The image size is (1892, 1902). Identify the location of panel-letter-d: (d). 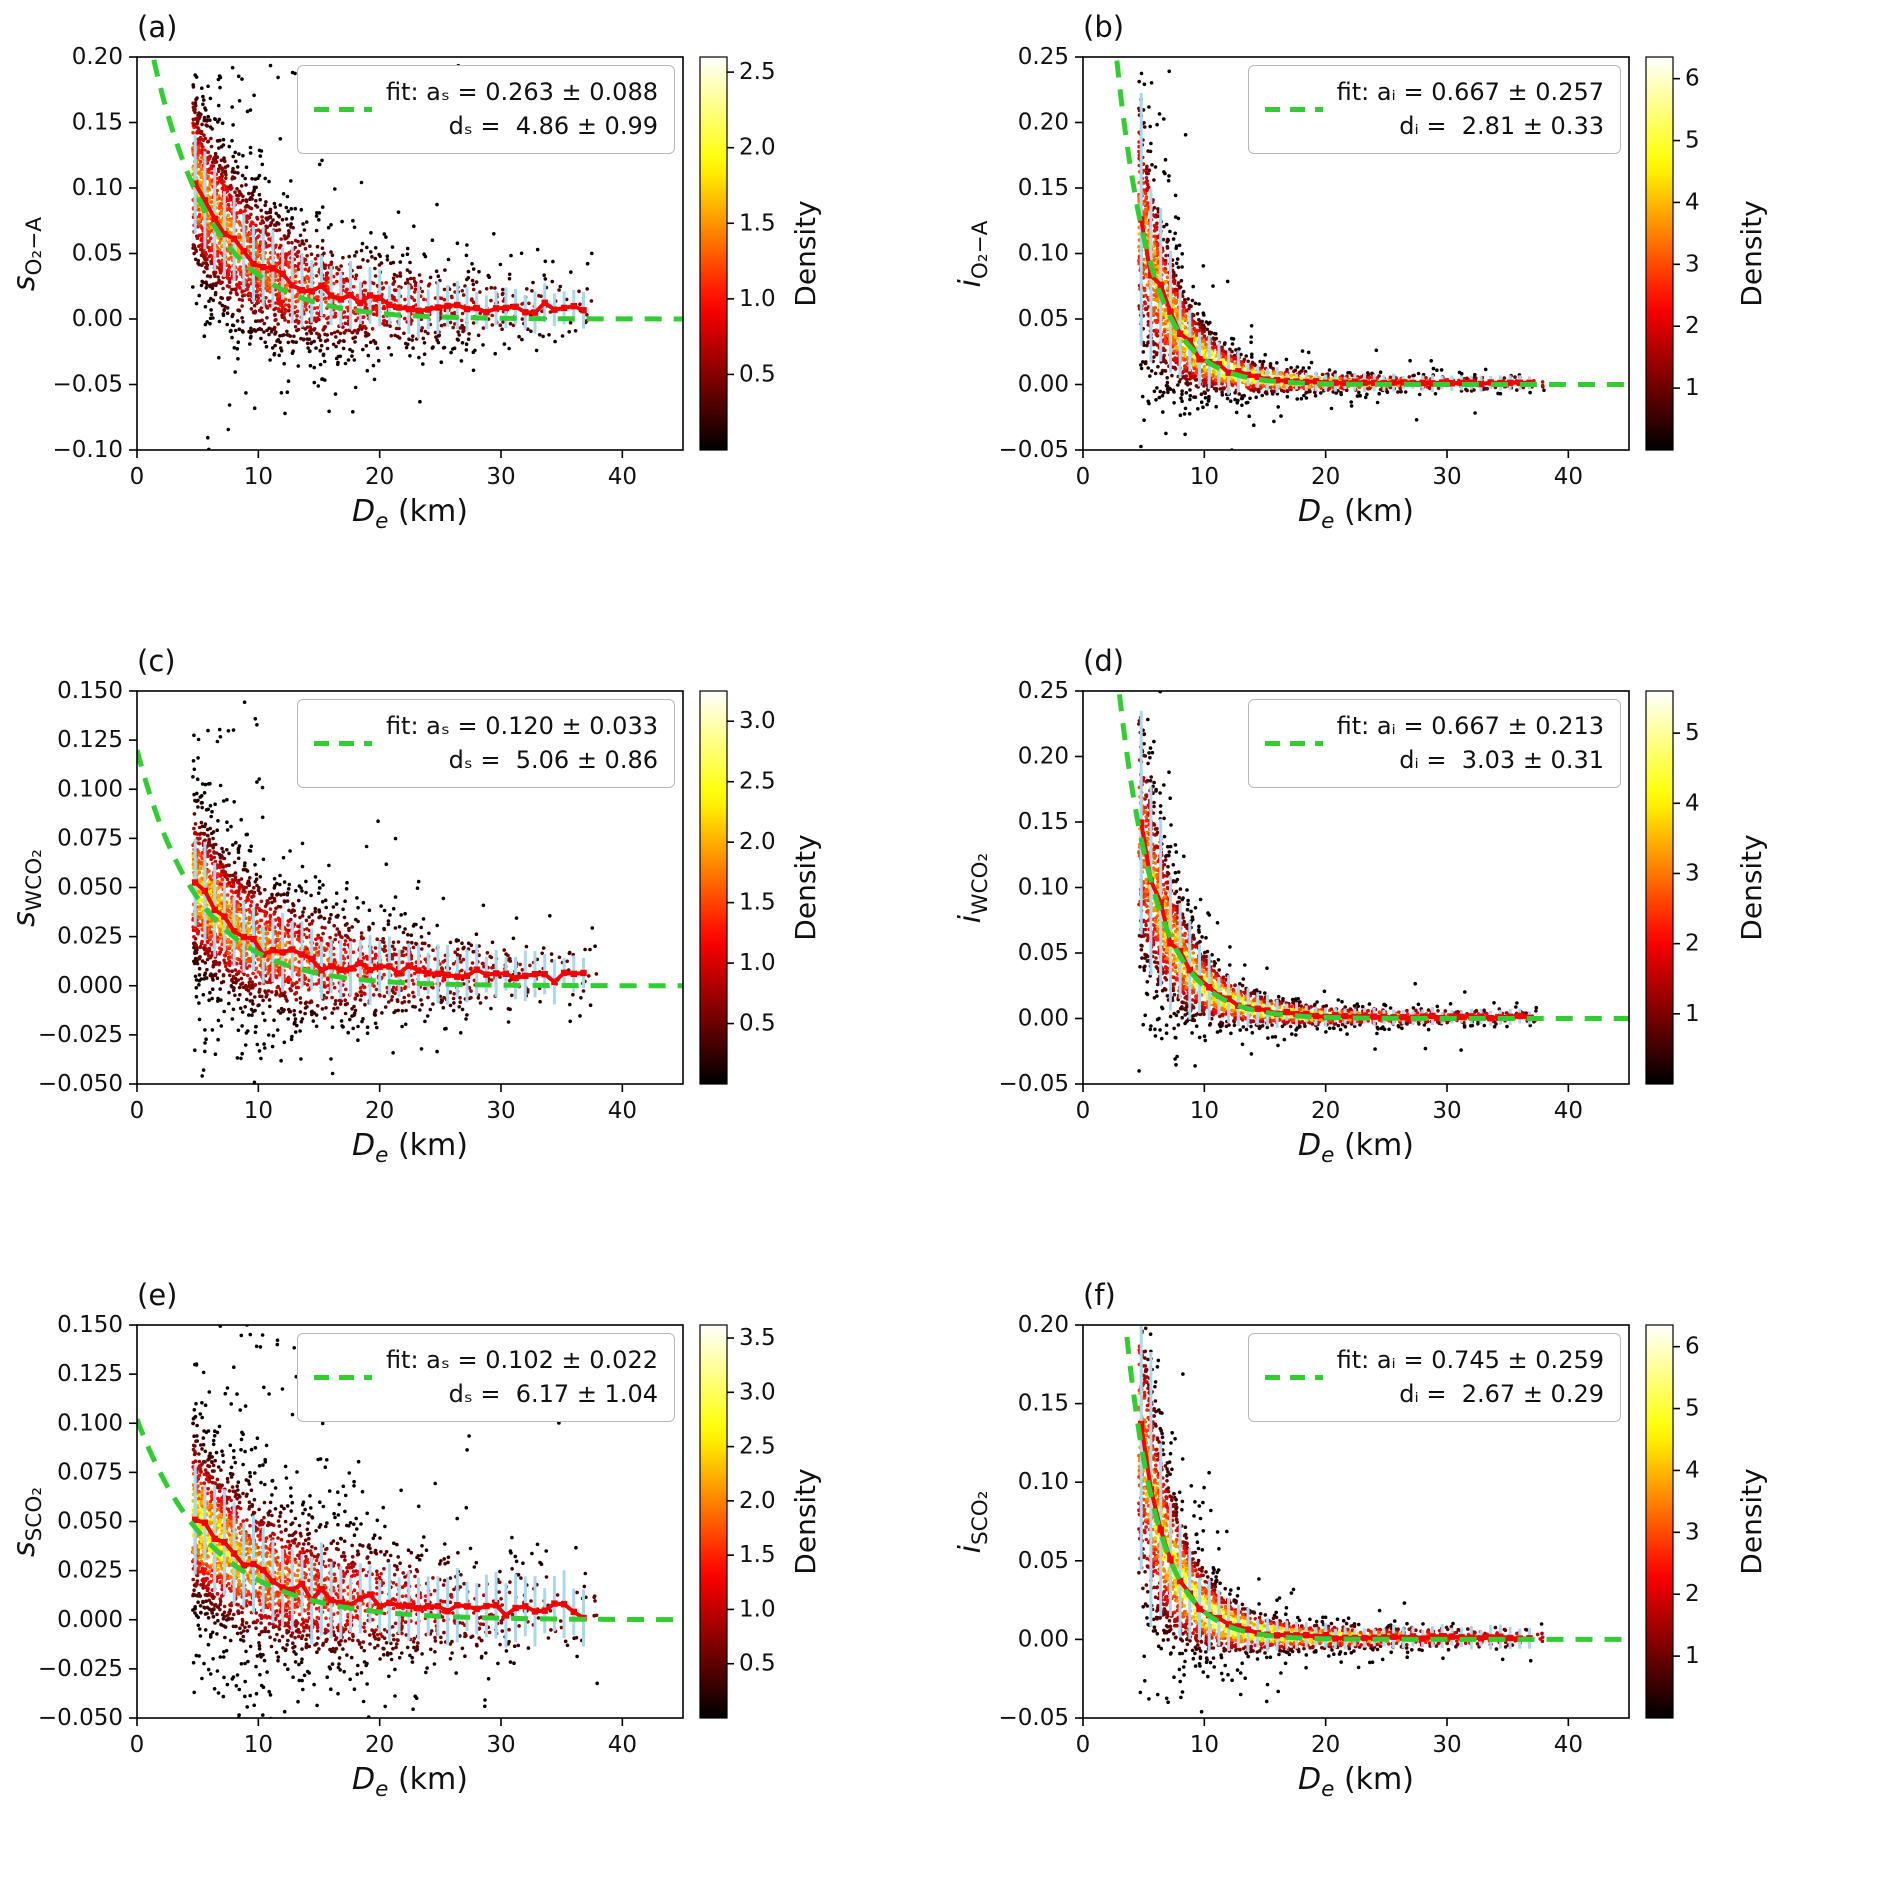
(1104, 661).